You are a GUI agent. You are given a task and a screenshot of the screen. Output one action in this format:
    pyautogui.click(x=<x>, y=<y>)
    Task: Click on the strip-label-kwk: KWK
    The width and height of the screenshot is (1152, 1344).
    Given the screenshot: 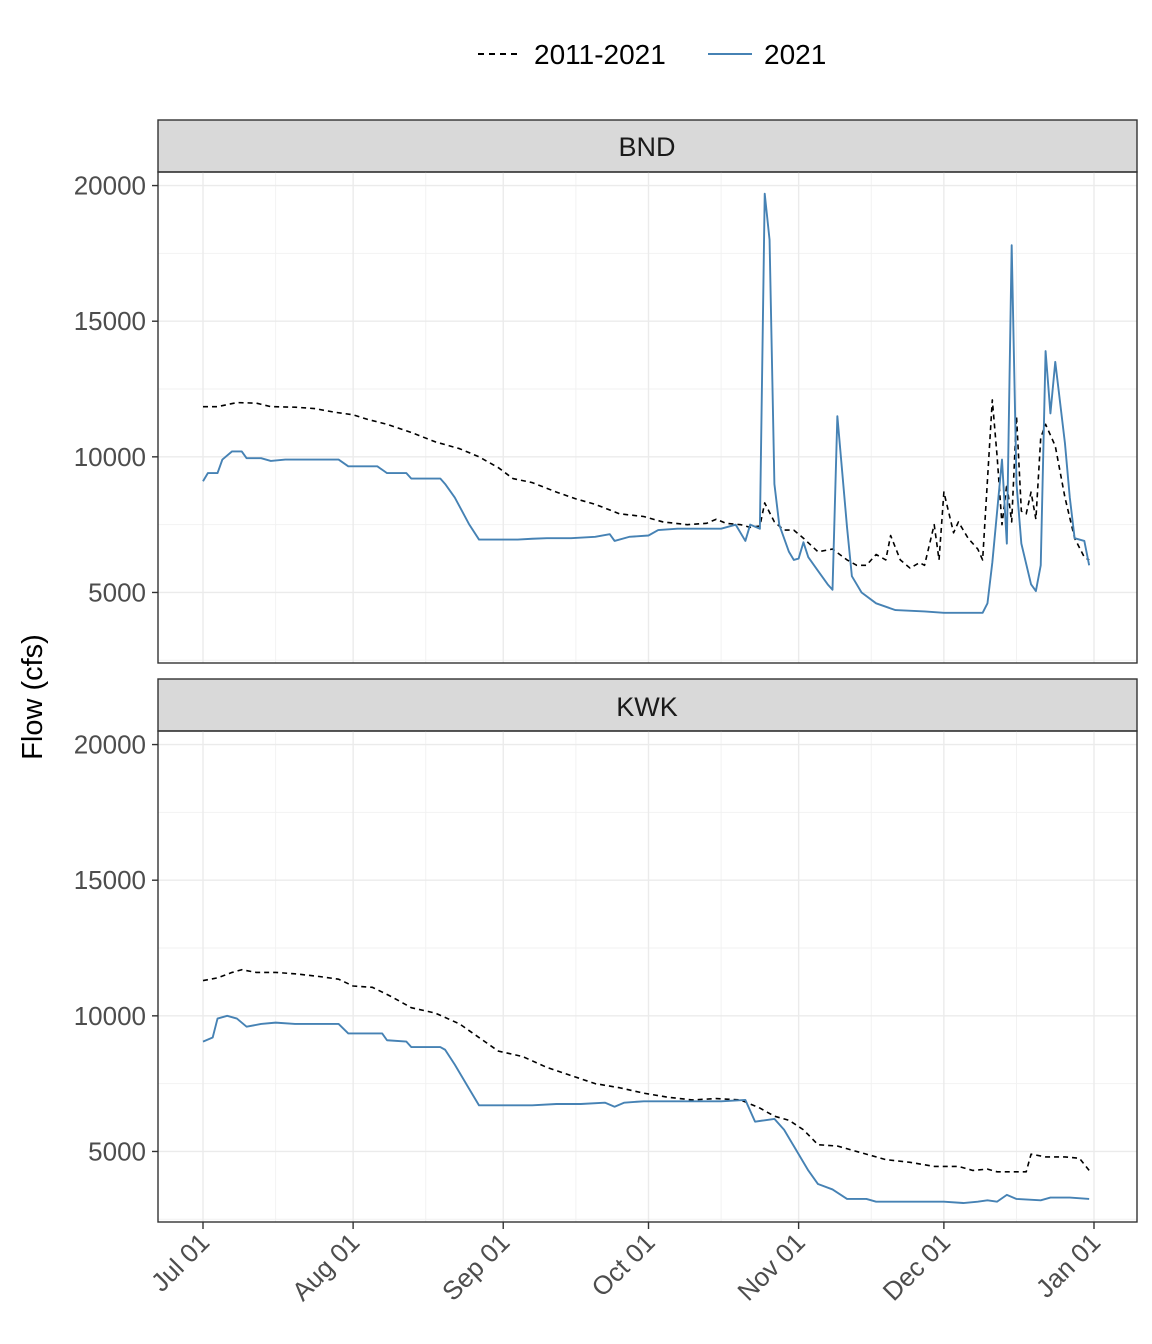 What is the action you would take?
    pyautogui.click(x=647, y=707)
    